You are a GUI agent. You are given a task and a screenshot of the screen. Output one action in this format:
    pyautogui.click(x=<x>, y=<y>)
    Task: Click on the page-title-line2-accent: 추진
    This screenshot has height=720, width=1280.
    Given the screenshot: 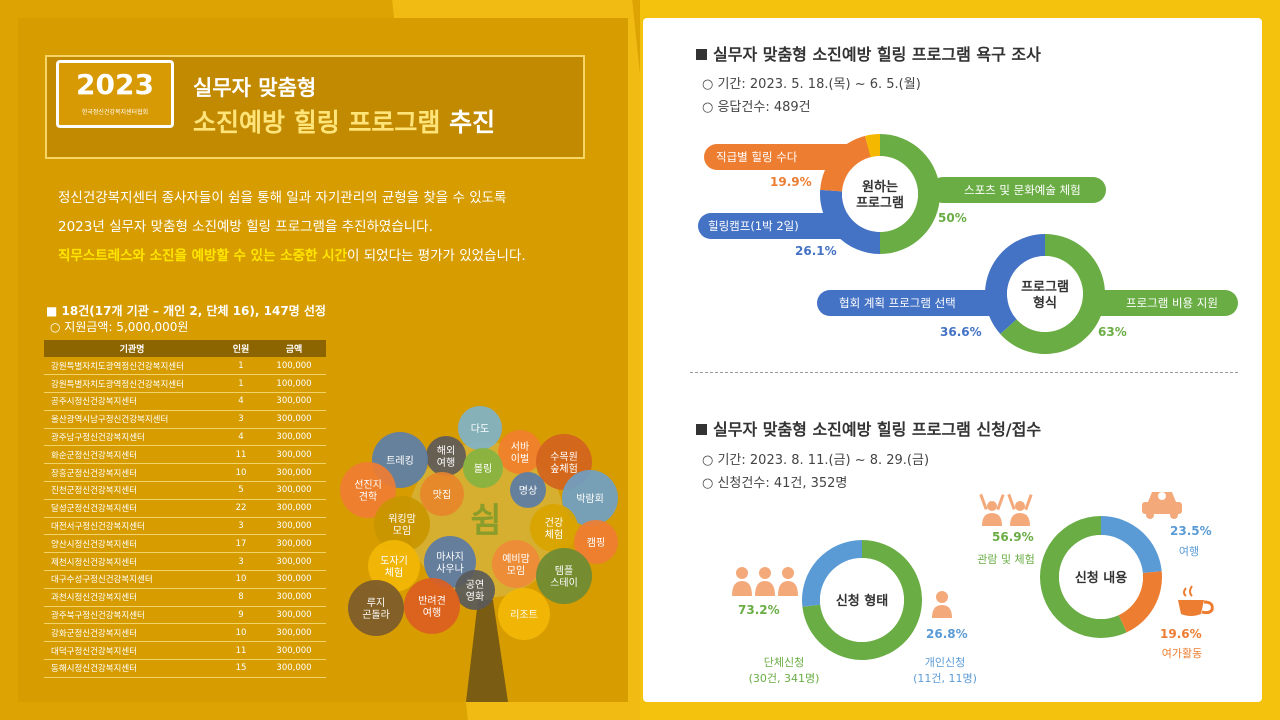 What is the action you would take?
    pyautogui.click(x=472, y=122)
    